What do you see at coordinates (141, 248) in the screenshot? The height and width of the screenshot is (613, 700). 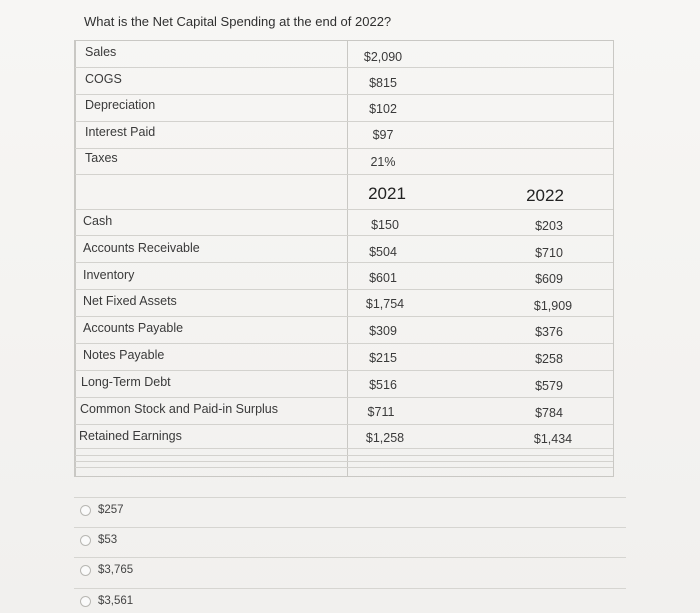 I see `balance-label-ar: Accounts Receivable` at bounding box center [141, 248].